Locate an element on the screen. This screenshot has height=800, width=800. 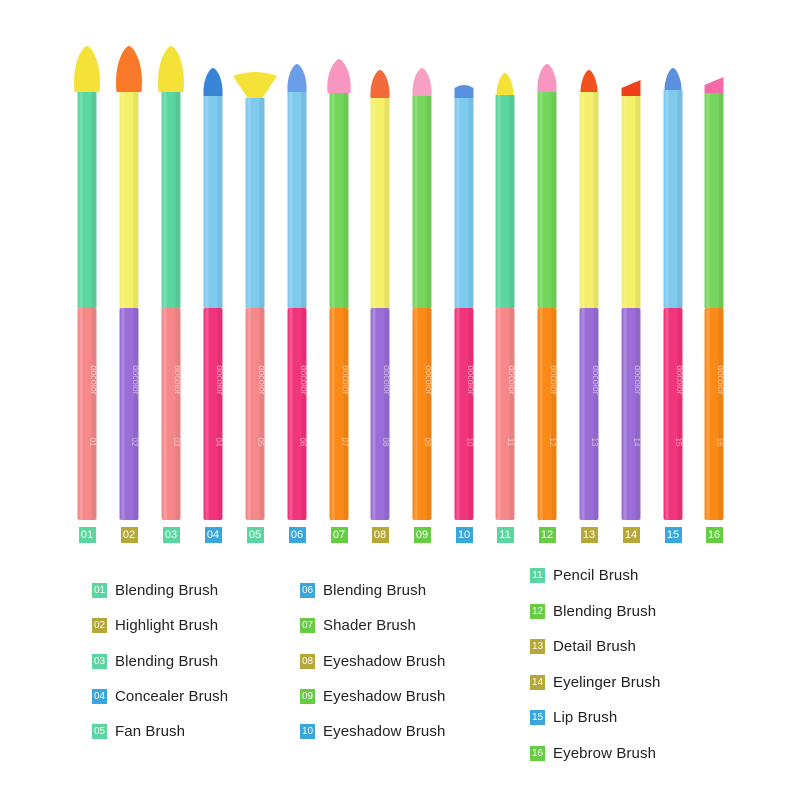
legend-item-12: 12 Blending Brush is located at coordinates (593, 611).